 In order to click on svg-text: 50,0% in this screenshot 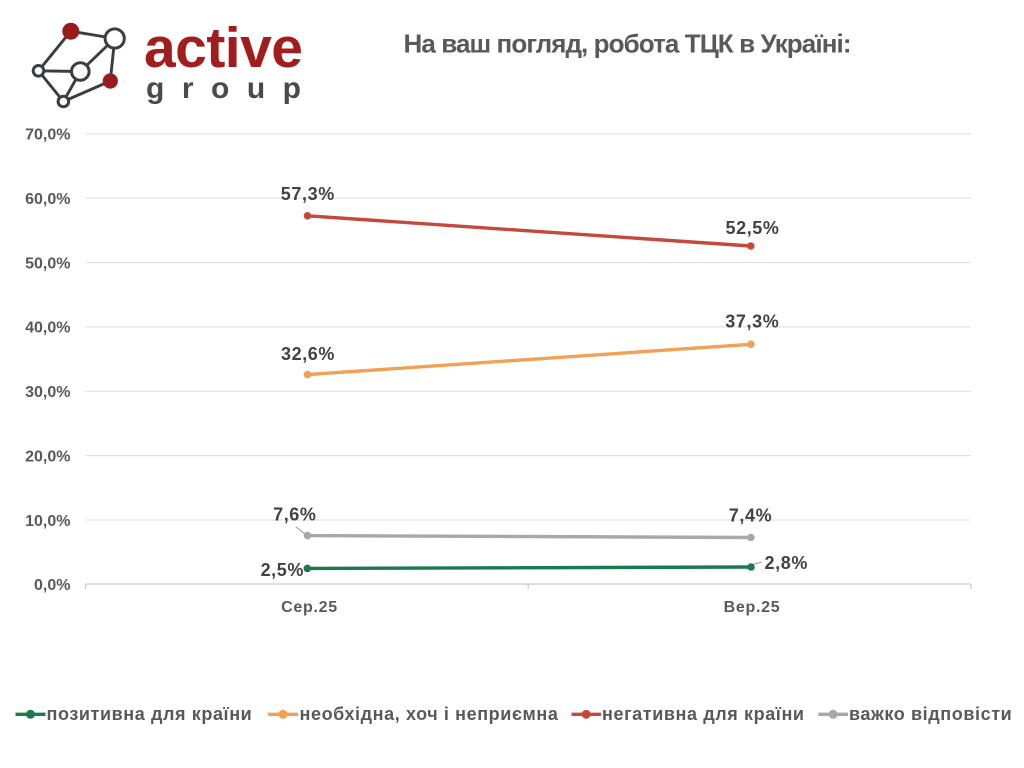, I will do `click(47, 263)`.